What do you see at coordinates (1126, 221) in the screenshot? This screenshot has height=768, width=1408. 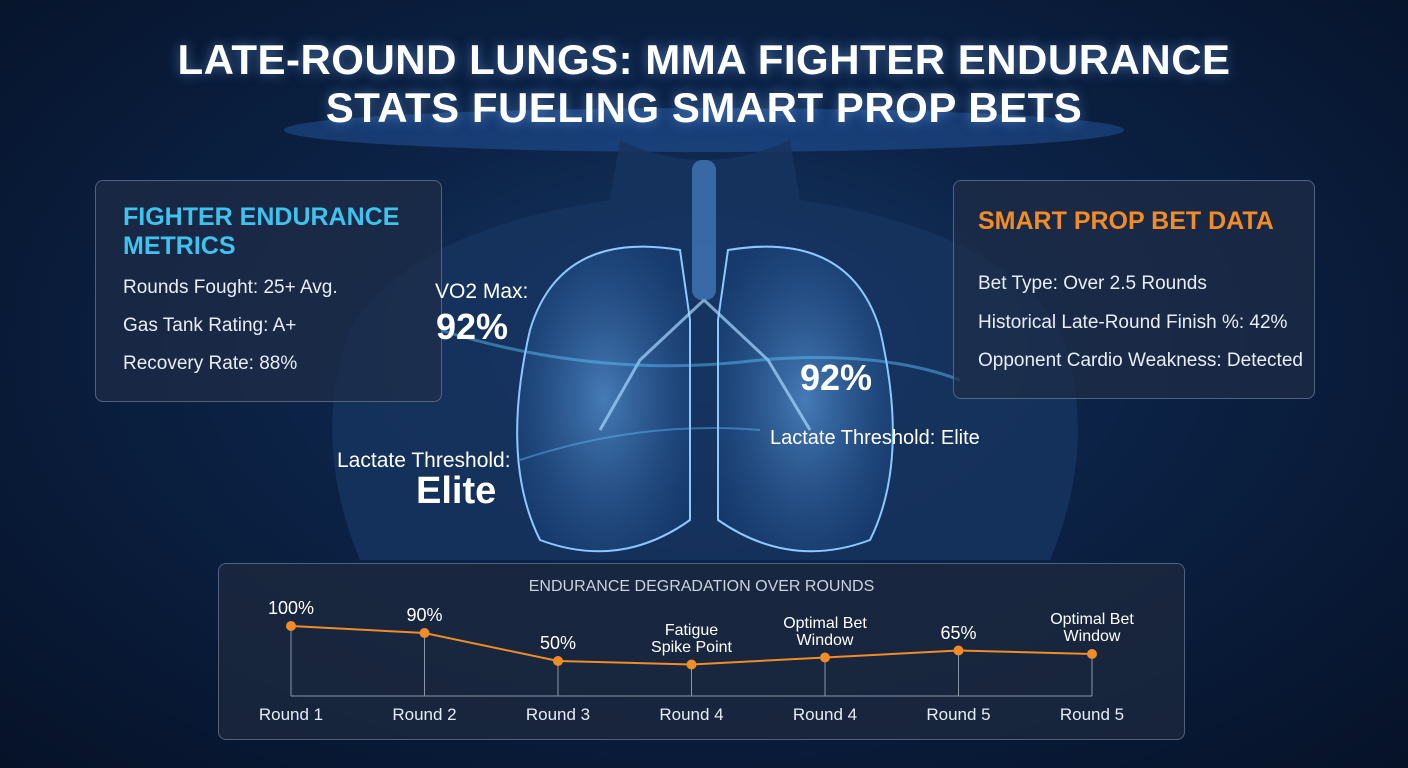 I see `panel-title: SMART PROP BET DATA` at bounding box center [1126, 221].